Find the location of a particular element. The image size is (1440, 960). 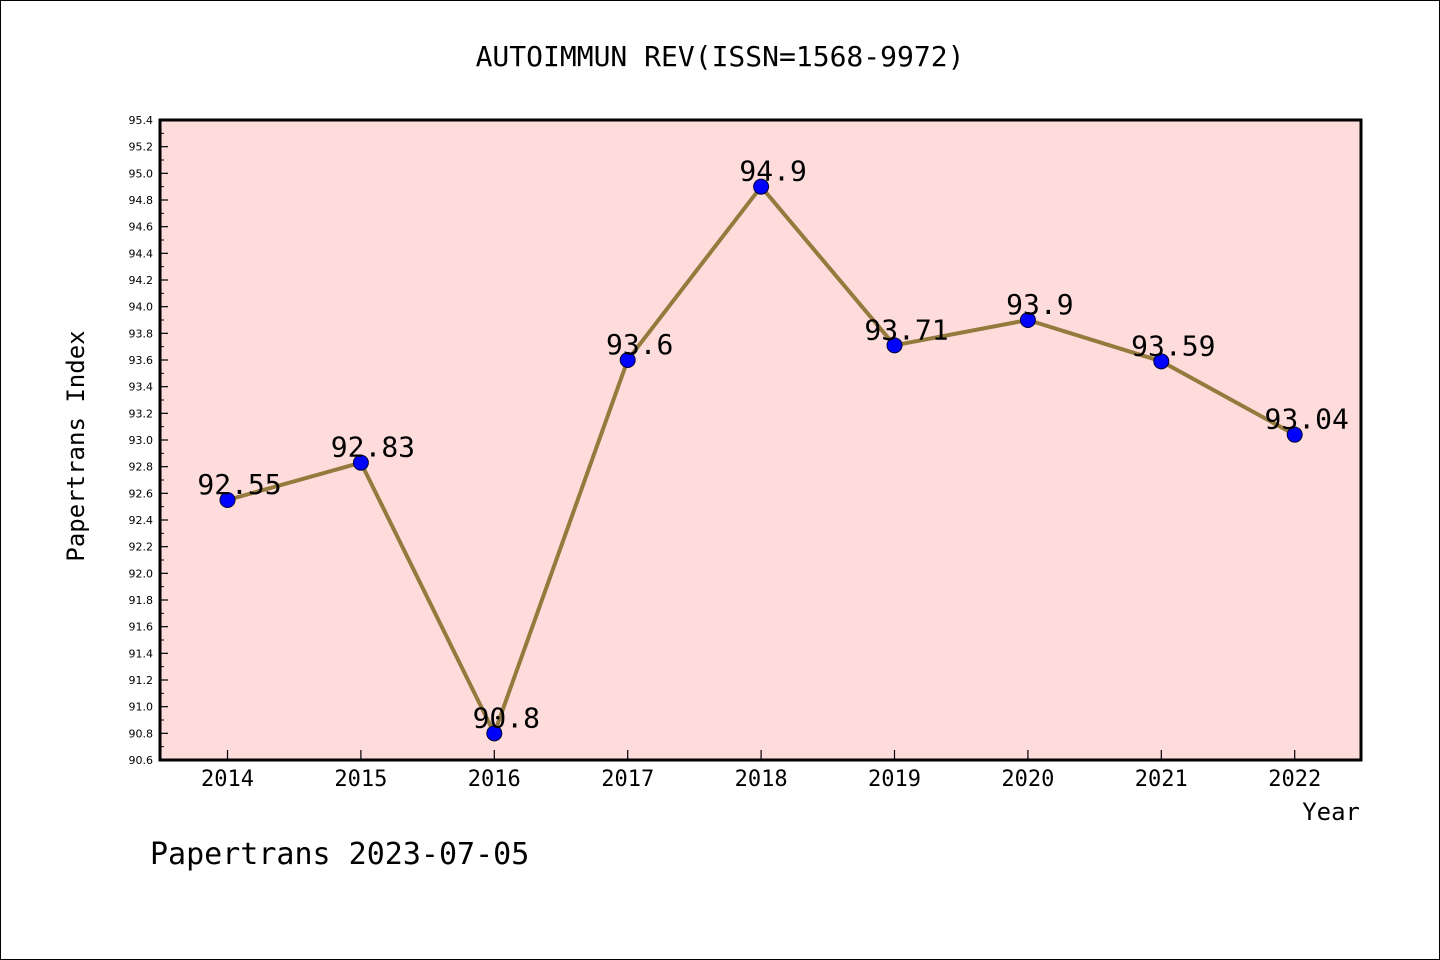

x-axis-label: Year is located at coordinates (1331, 812).